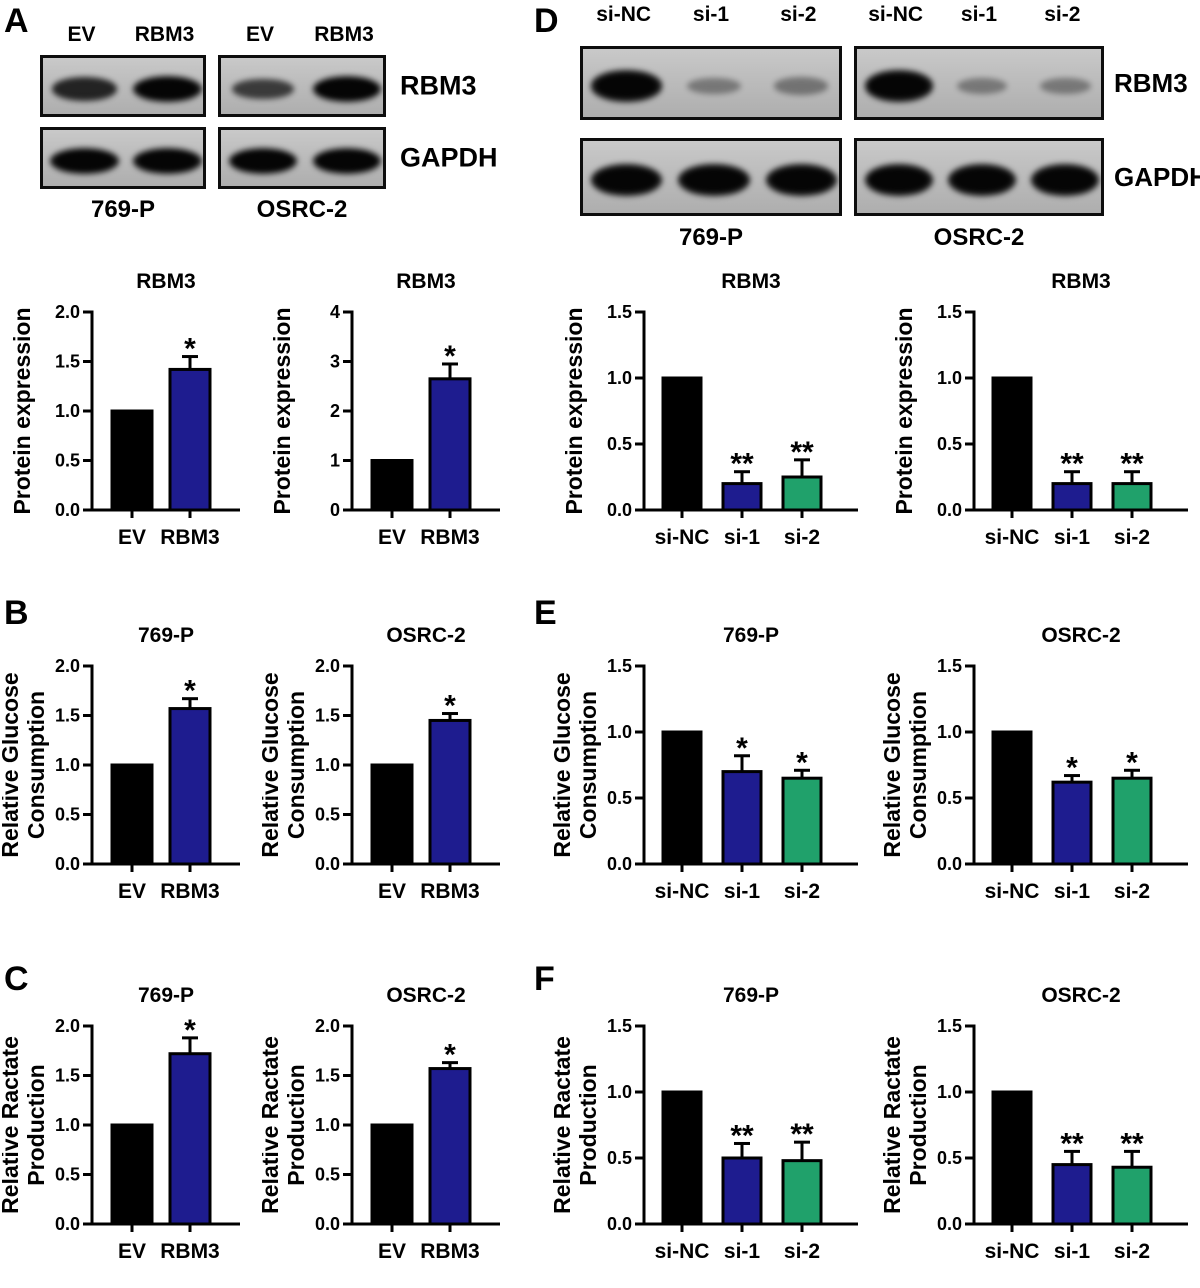 The width and height of the screenshot is (1200, 1288). Describe the element at coordinates (426, 281) in the screenshot. I see `chart-title: RBM3` at that location.